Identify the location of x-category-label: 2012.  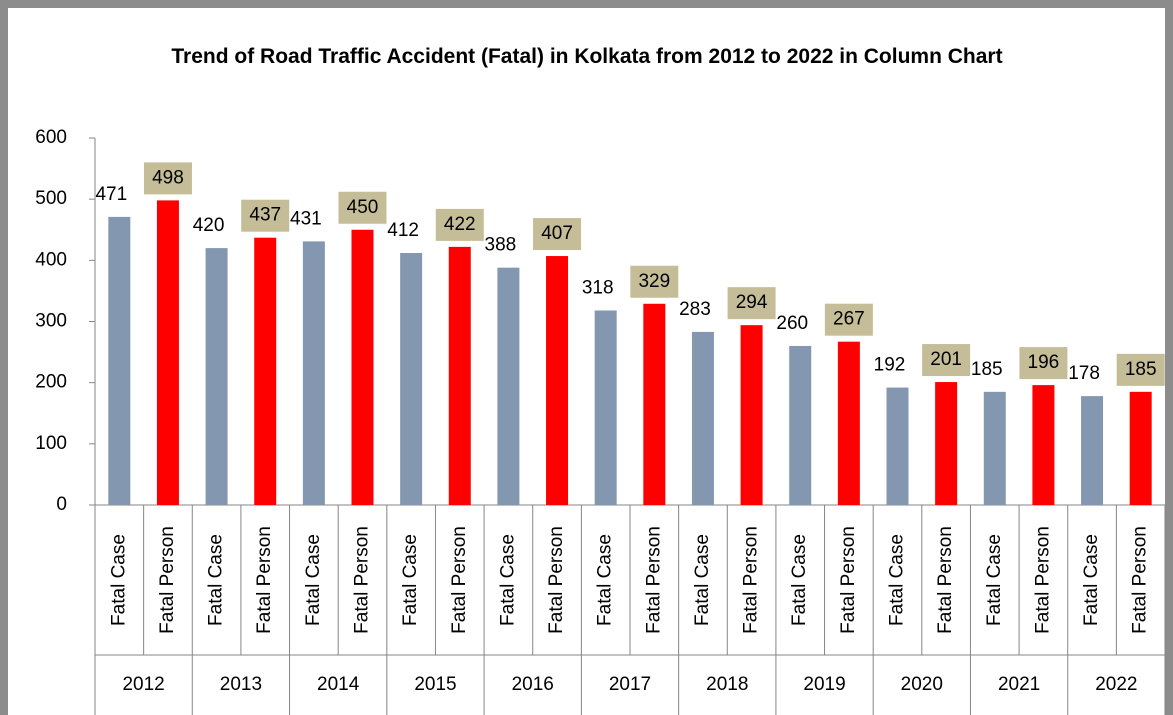
(143, 684).